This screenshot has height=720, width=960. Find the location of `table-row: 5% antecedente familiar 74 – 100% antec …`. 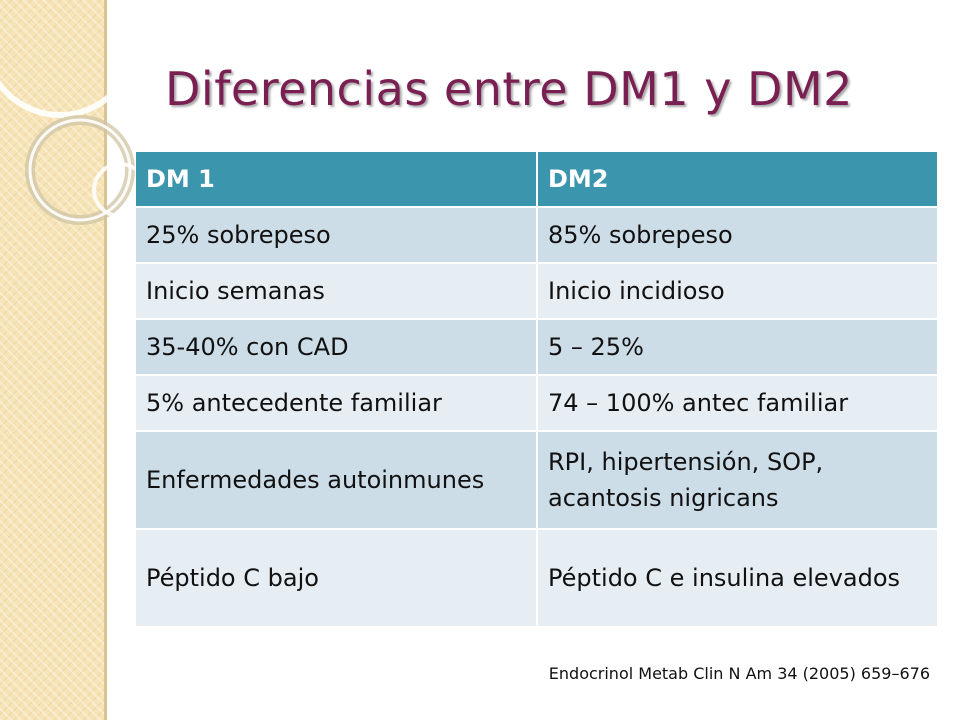

table-row: 5% antecedente familiar 74 – 100% antec … is located at coordinates (537, 403).